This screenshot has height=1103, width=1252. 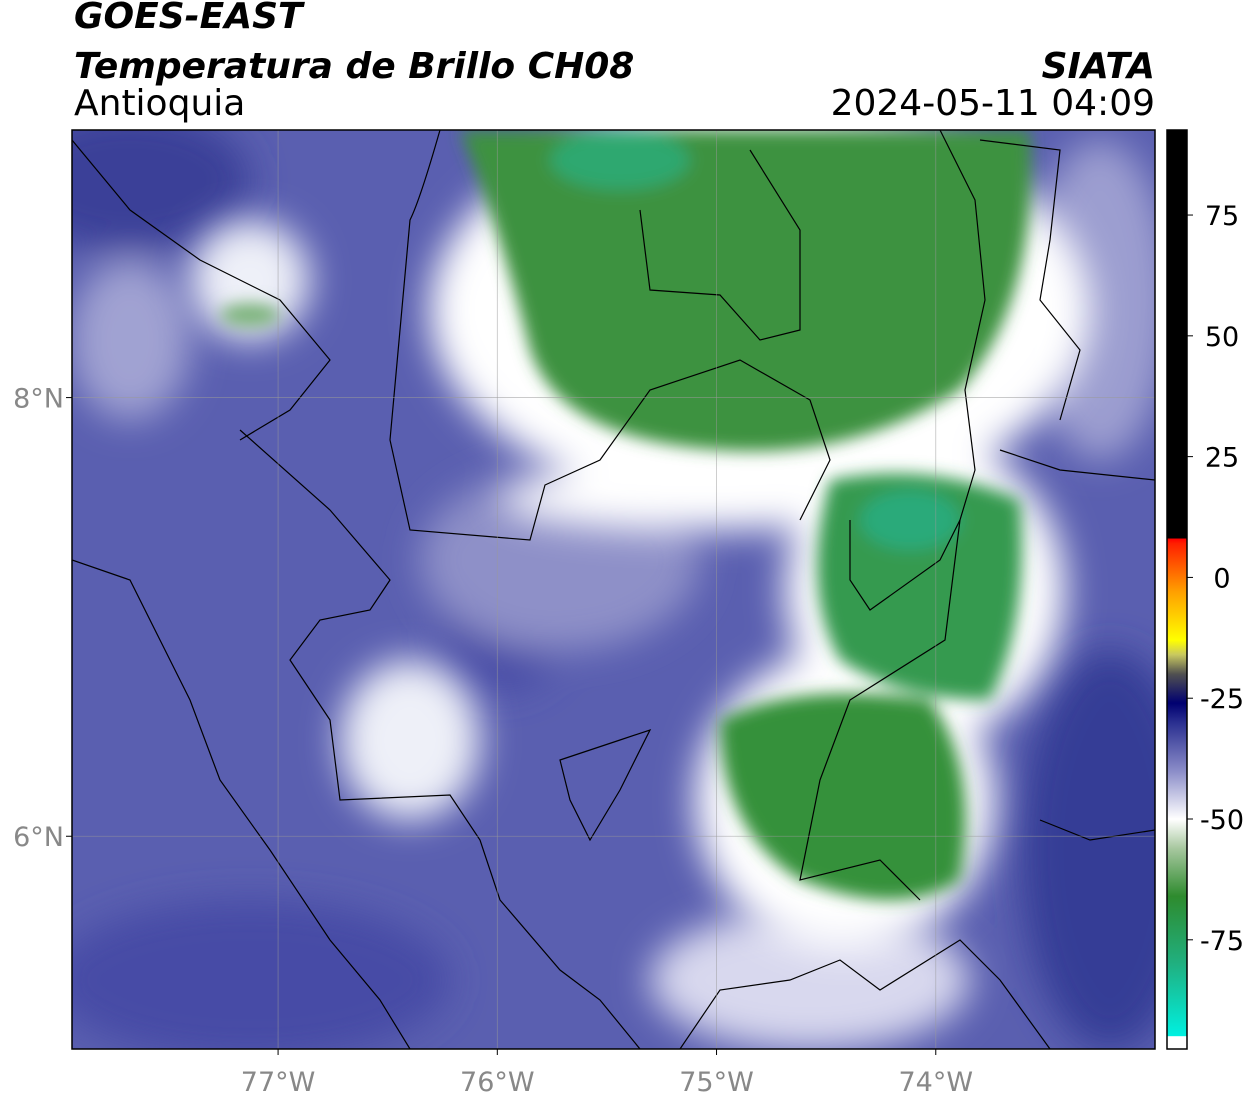 What do you see at coordinates (1221, 578) in the screenshot?
I see `colorbar-tick-label: 0` at bounding box center [1221, 578].